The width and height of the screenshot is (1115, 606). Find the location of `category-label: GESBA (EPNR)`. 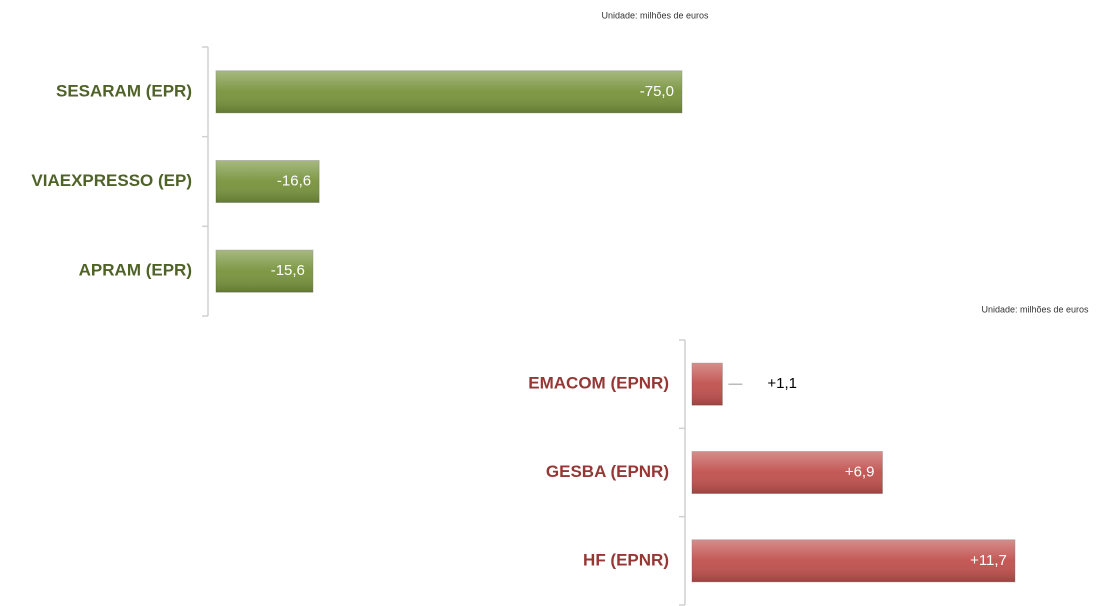

category-label: GESBA (EPNR) is located at coordinates (607, 471).